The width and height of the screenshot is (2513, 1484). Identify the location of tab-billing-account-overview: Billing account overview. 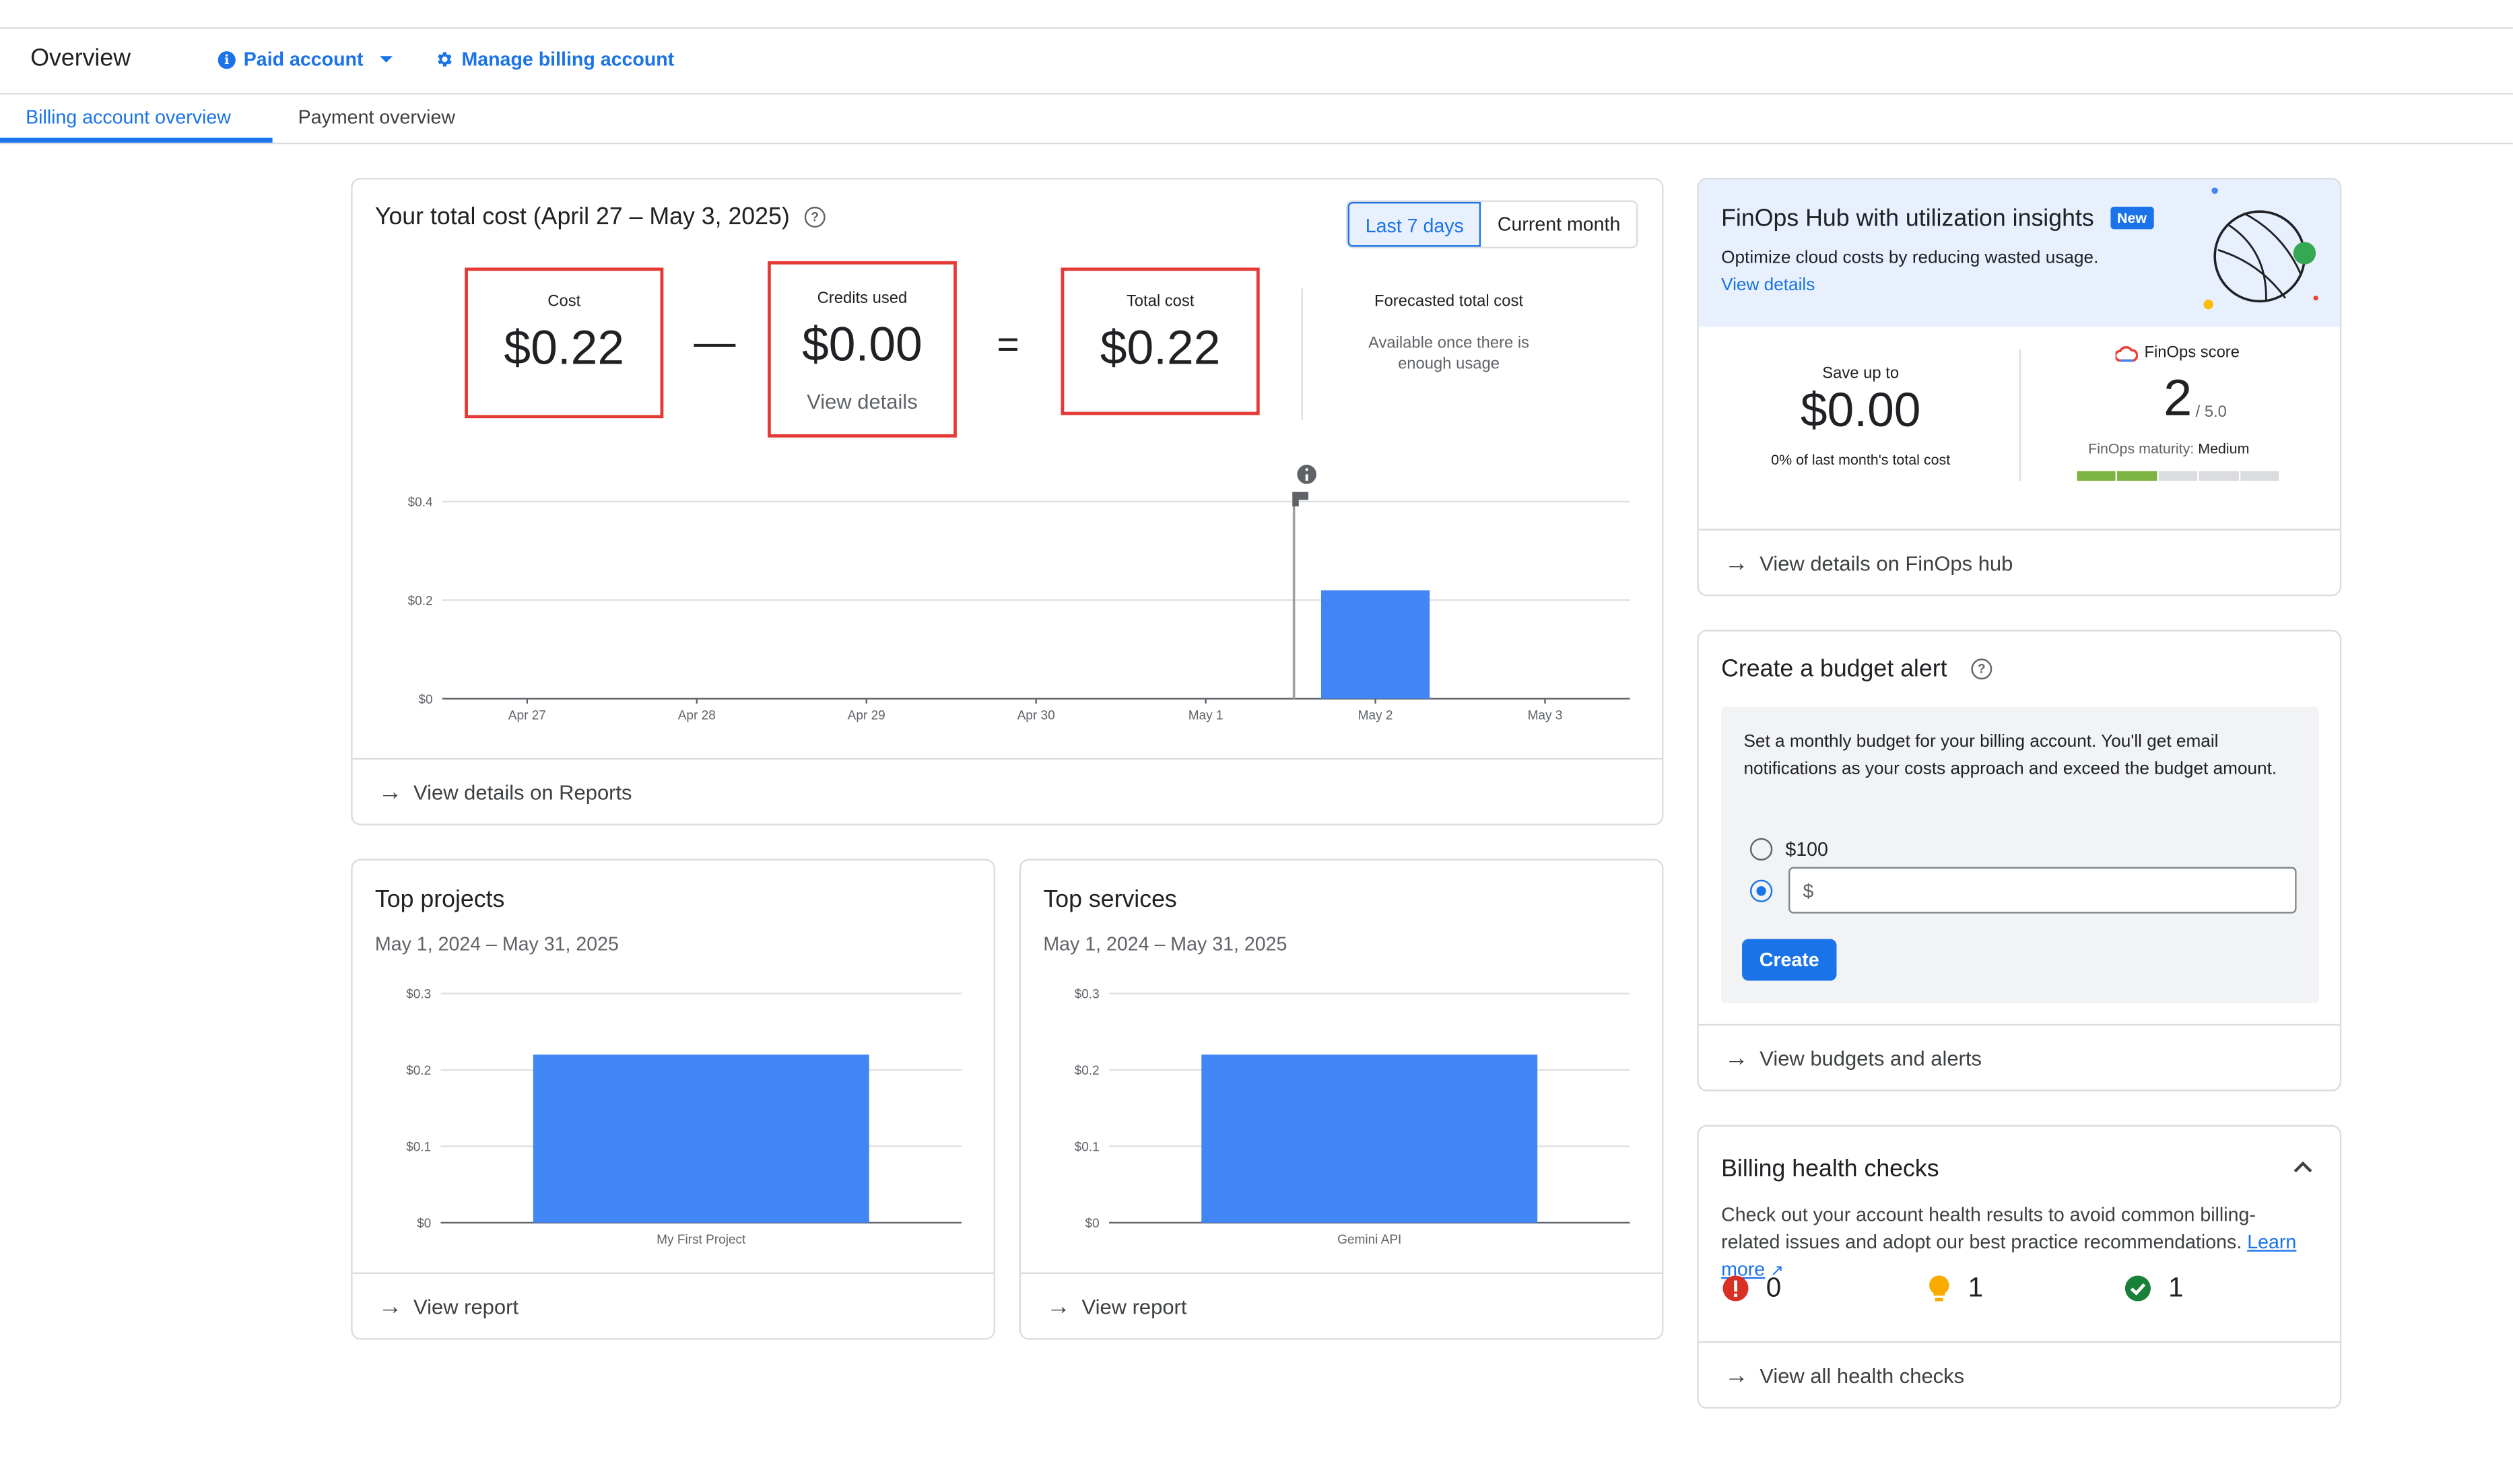
(128, 117).